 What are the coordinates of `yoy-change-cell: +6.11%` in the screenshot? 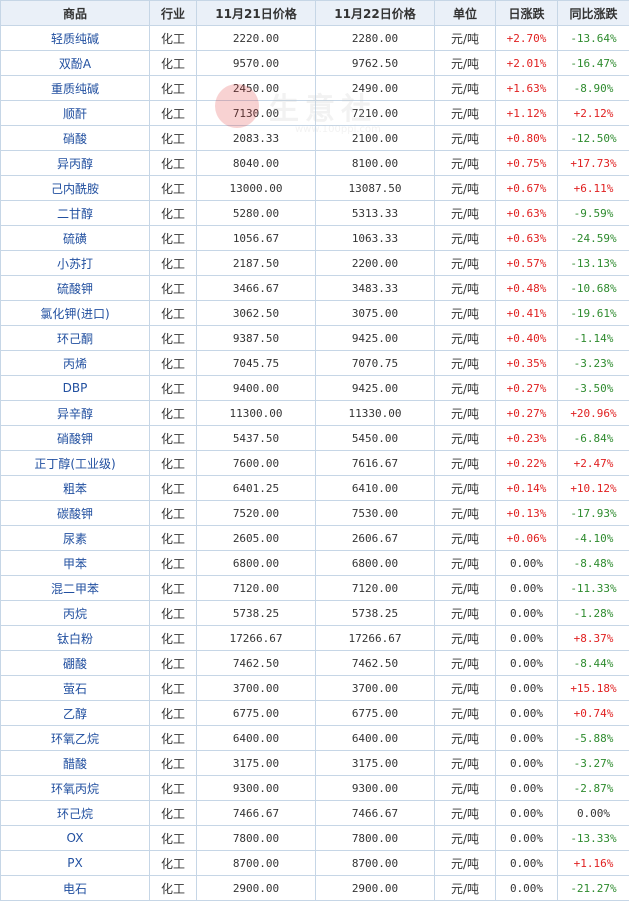 It's located at (593, 188).